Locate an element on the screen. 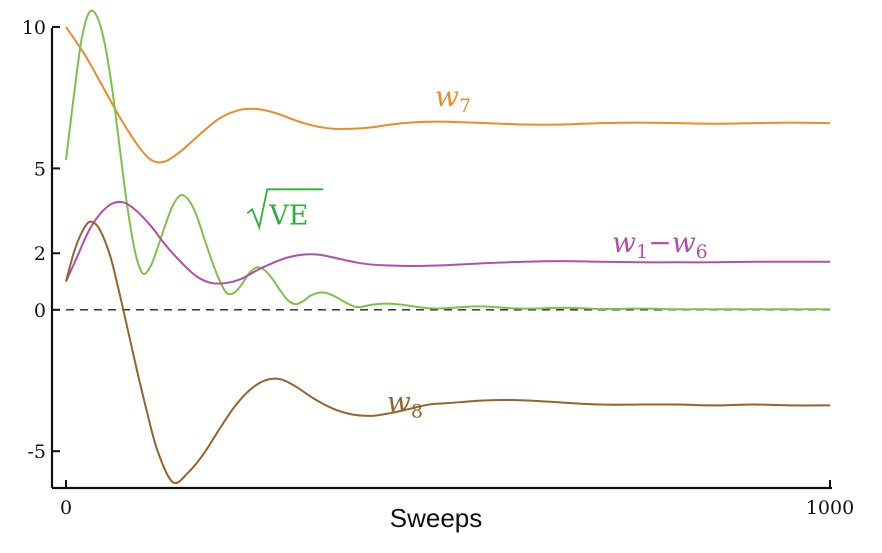 Image resolution: width=882 pixels, height=553 pixels. x-tick-label: 0 is located at coordinates (66, 508).